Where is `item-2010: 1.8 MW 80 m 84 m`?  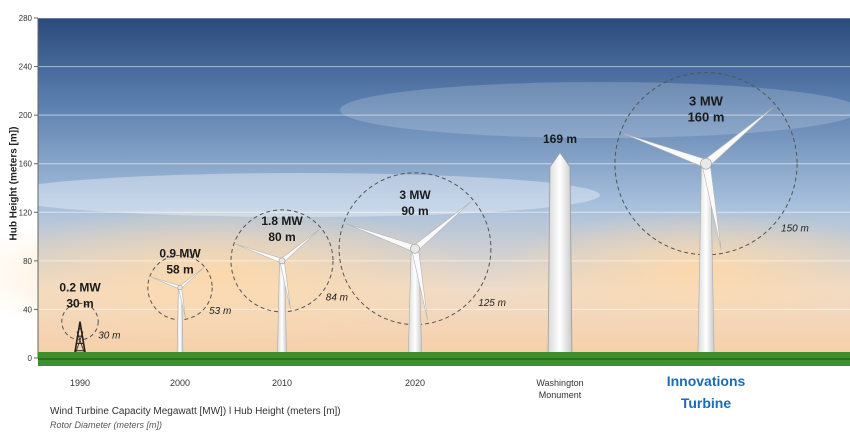
item-2010: 1.8 MW 80 m 84 m is located at coordinates (289, 284).